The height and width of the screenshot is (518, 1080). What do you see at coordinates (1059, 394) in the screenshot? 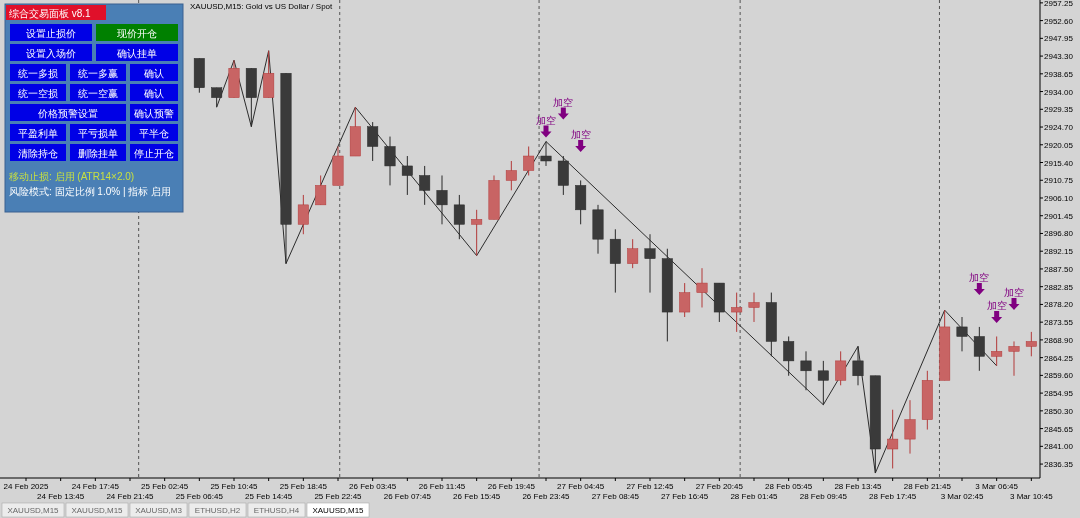
I see `y-tick-label: 2854.95` at bounding box center [1059, 394].